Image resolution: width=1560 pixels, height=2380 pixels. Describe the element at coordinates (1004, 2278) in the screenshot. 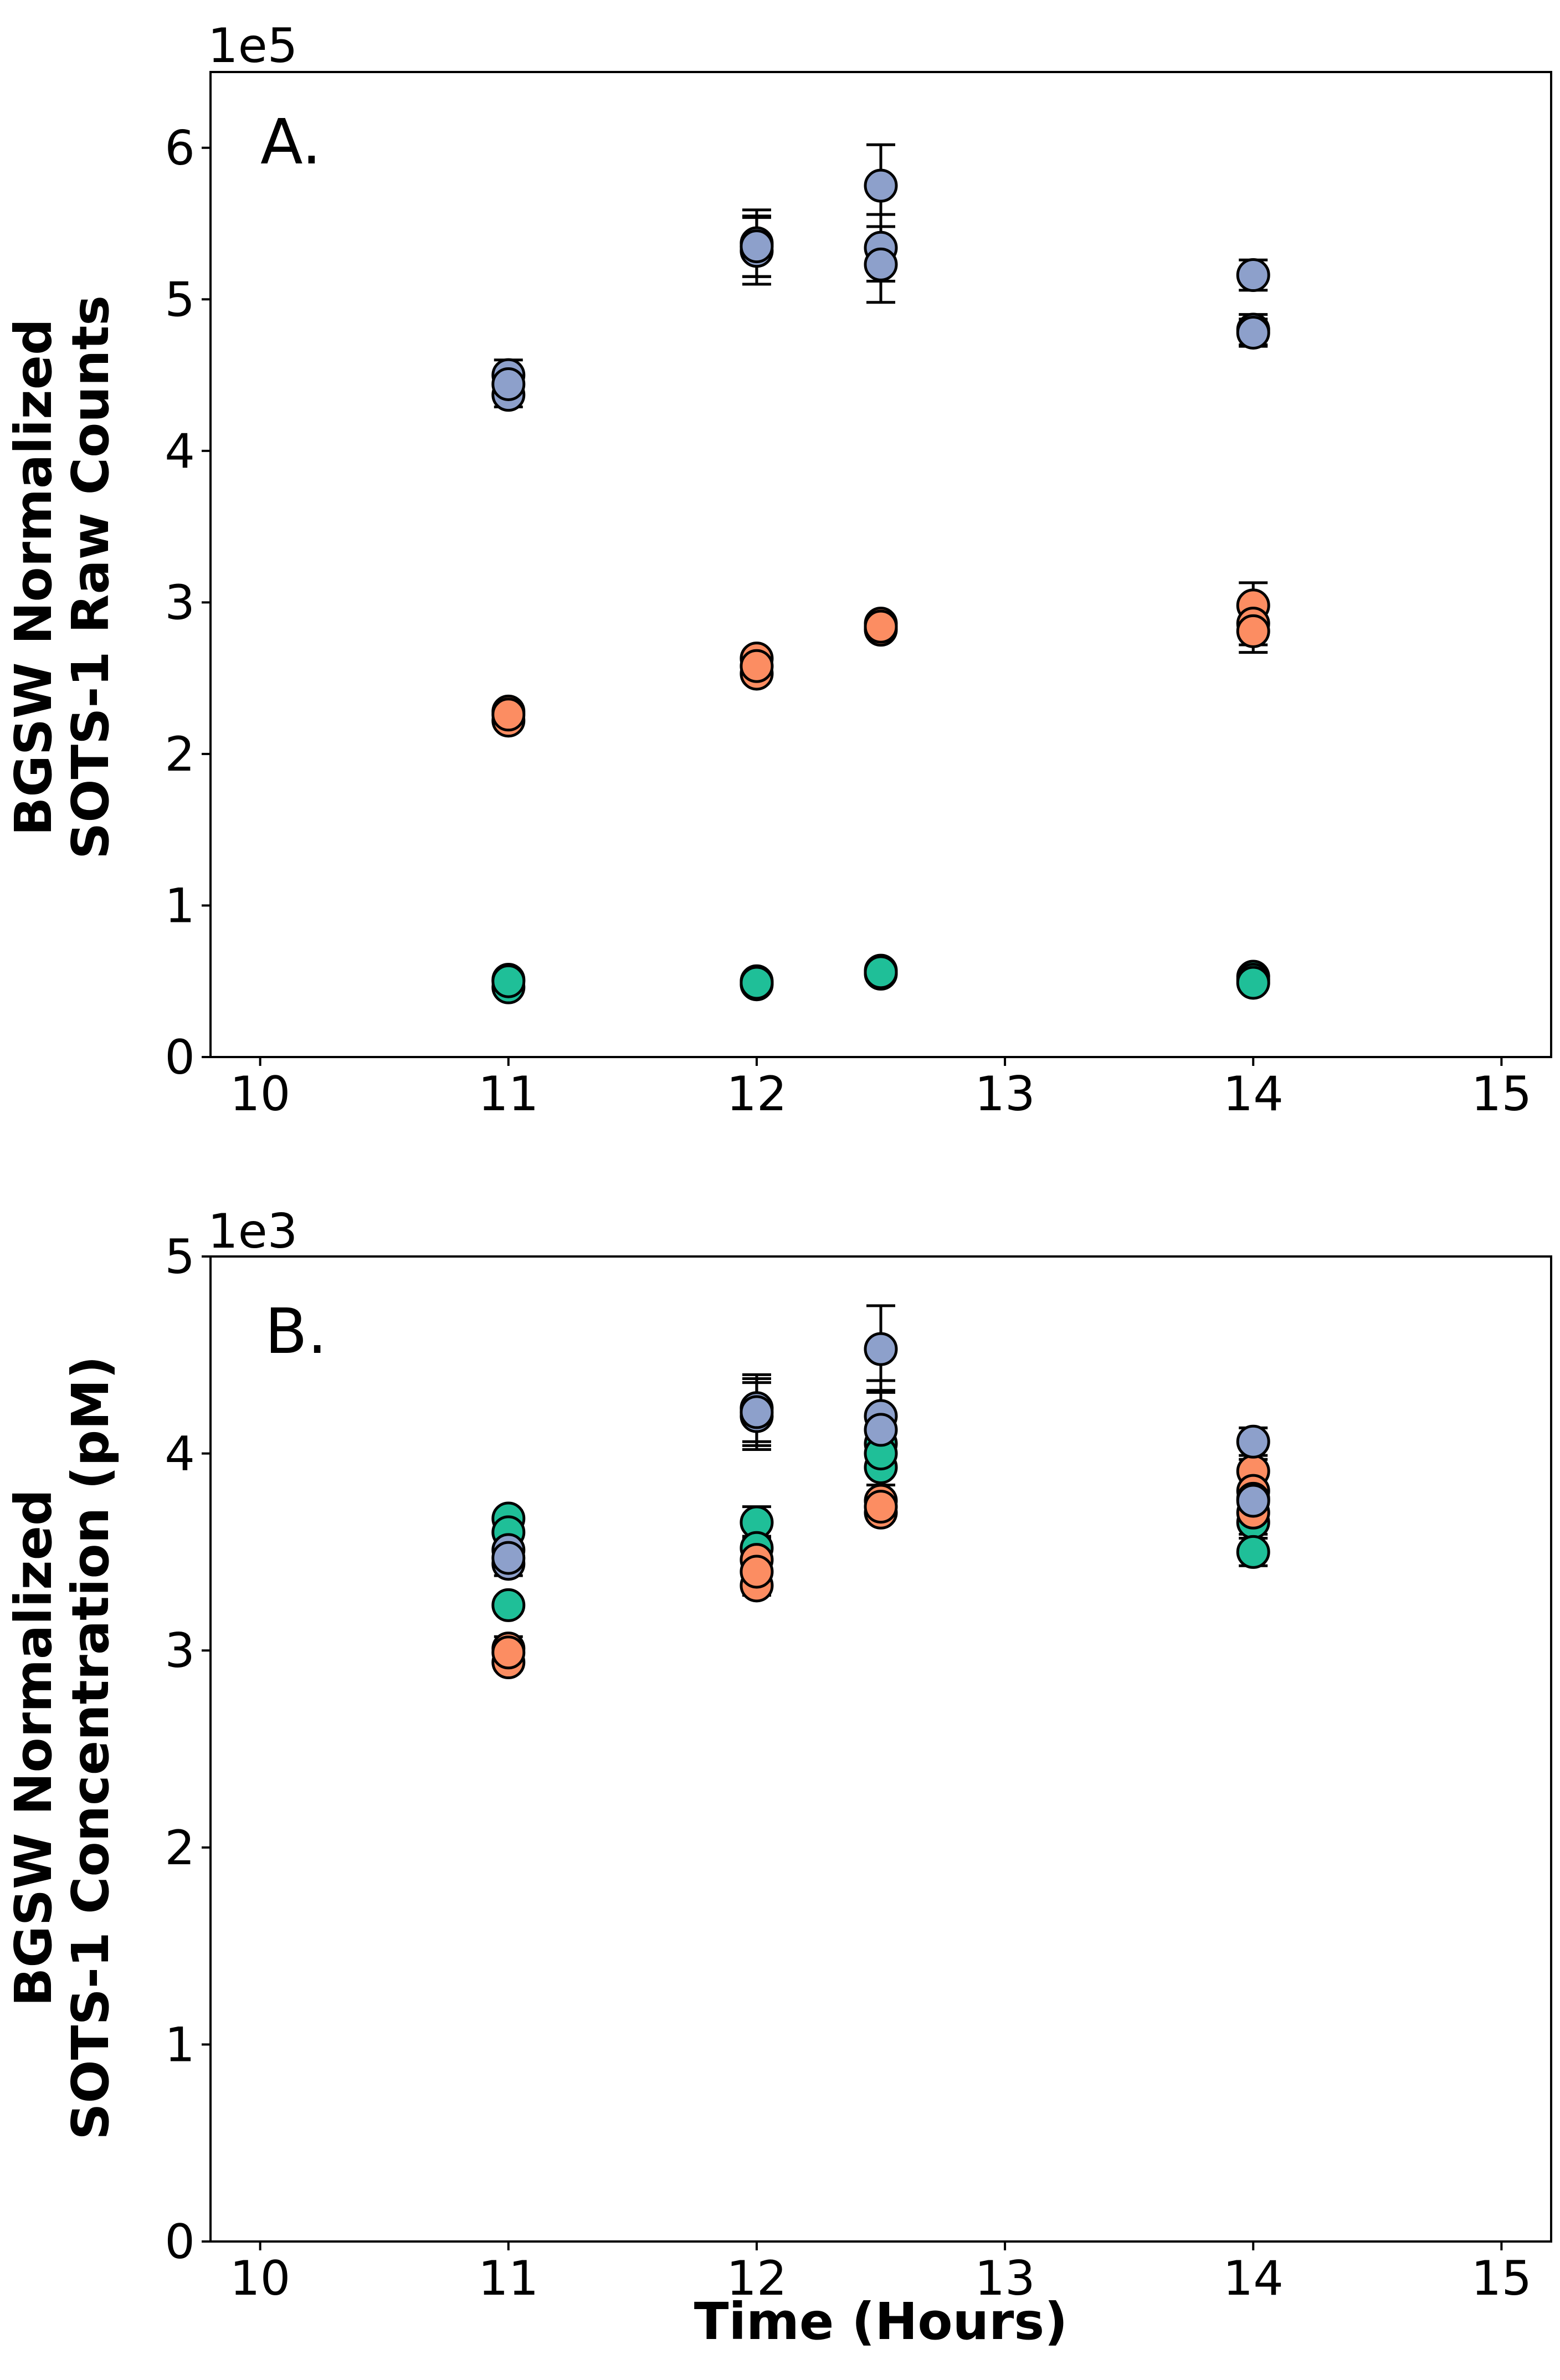

I see `panel-b-x-tick-label: 13` at that location.